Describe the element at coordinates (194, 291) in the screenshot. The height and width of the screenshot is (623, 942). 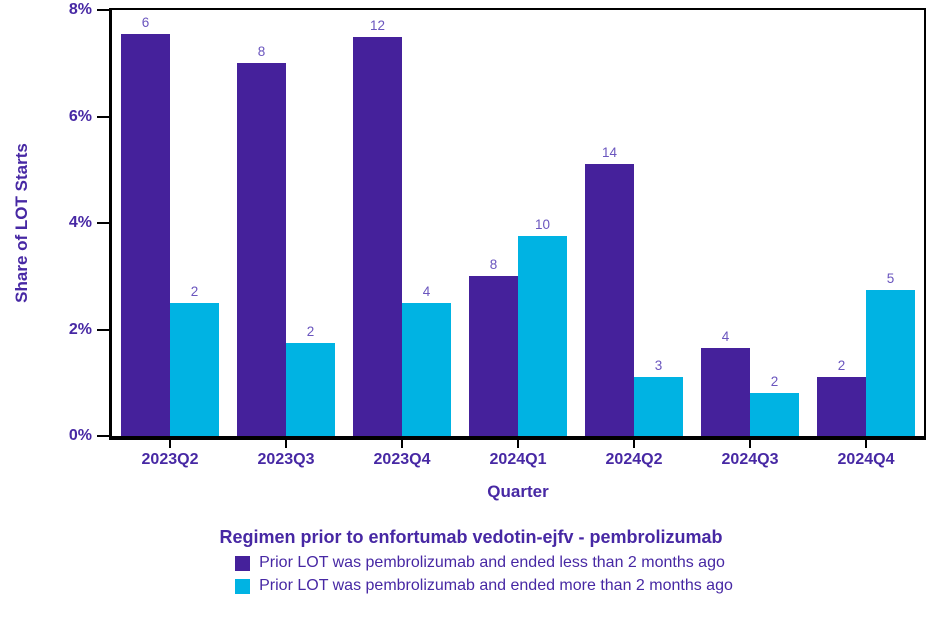
I see `bar-label-series2-2023Q2: 2` at that location.